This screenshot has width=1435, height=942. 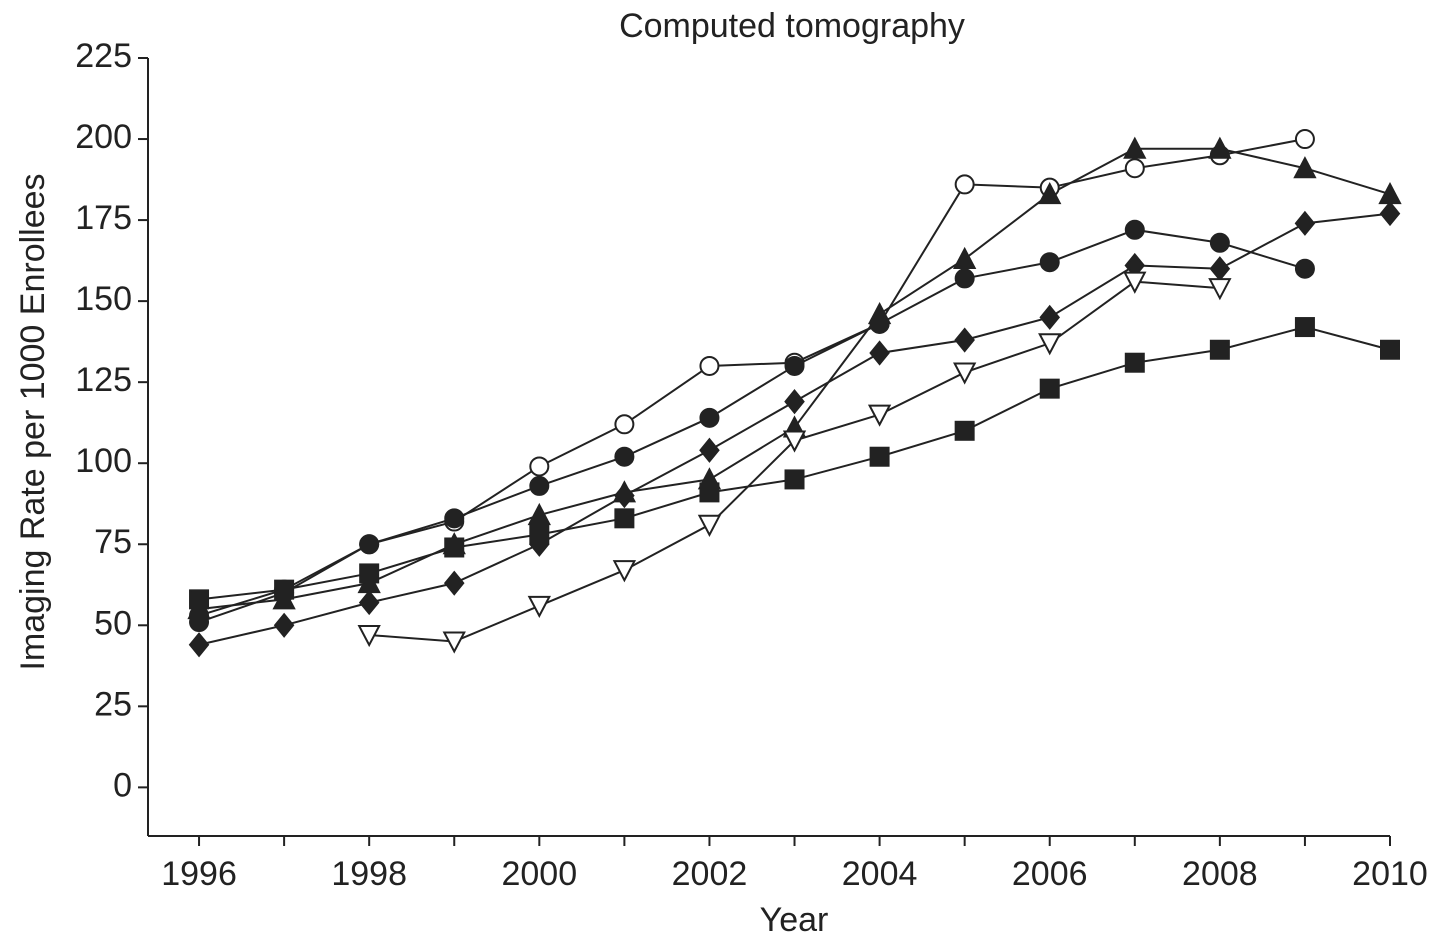 What do you see at coordinates (880, 874) in the screenshot?
I see `x-tick-label: 2004` at bounding box center [880, 874].